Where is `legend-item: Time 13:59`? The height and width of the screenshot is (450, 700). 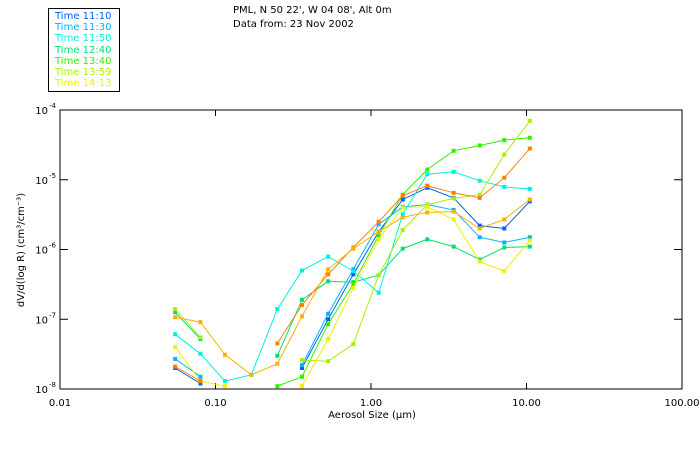 legend-item: Time 13:59 is located at coordinates (83, 73).